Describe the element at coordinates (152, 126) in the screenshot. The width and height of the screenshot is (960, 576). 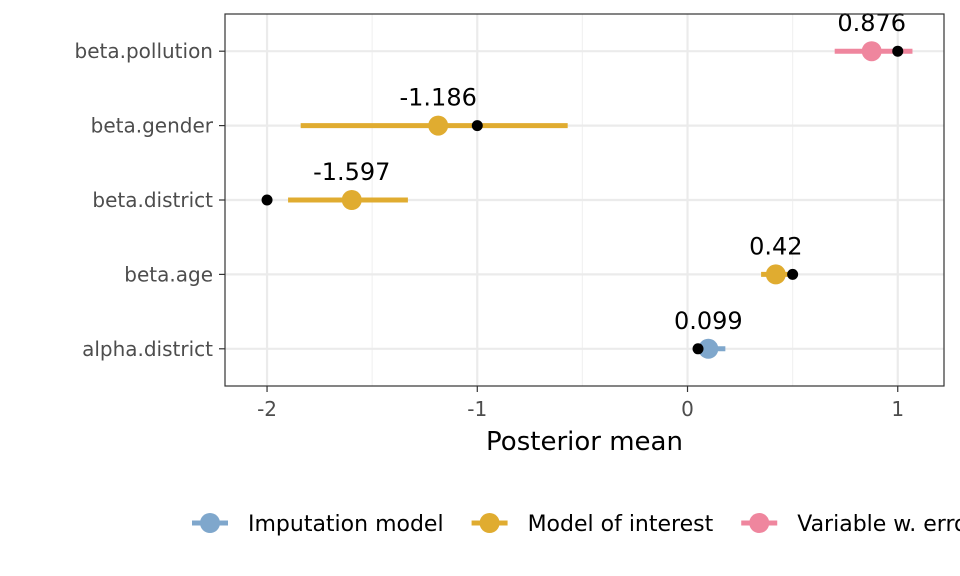
I see `y-tick-label: beta.gender` at that location.